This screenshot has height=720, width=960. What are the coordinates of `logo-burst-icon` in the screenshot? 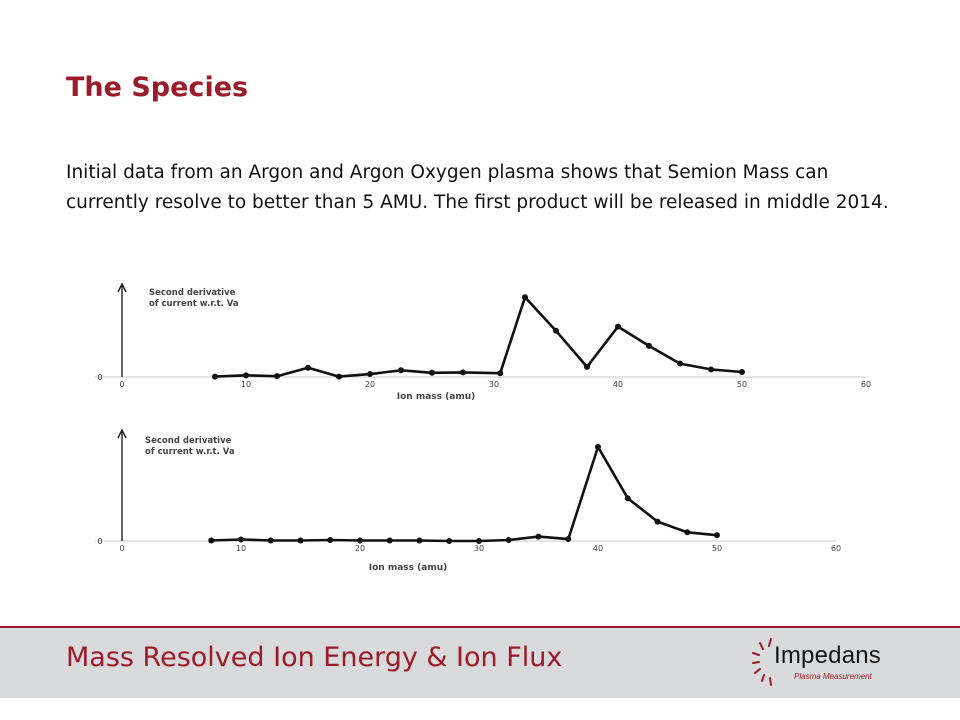 It's located at (762, 662).